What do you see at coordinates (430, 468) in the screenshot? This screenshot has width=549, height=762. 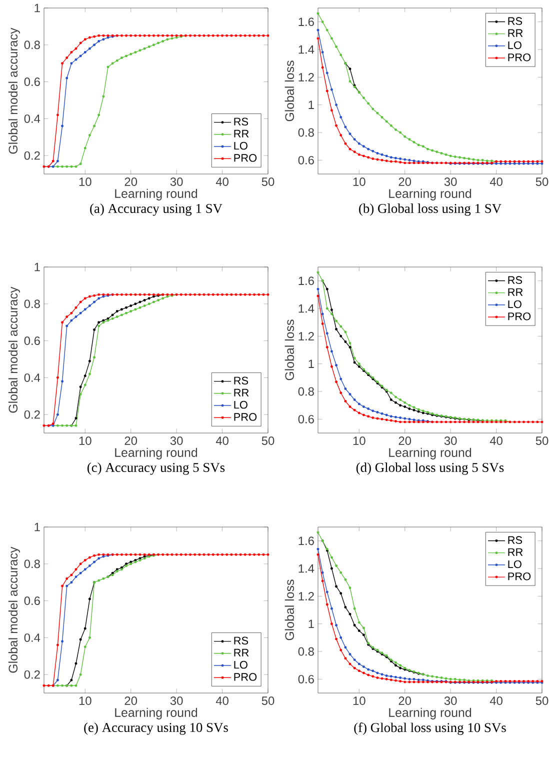 I see `text: (d) Global loss using 5 SVs` at bounding box center [430, 468].